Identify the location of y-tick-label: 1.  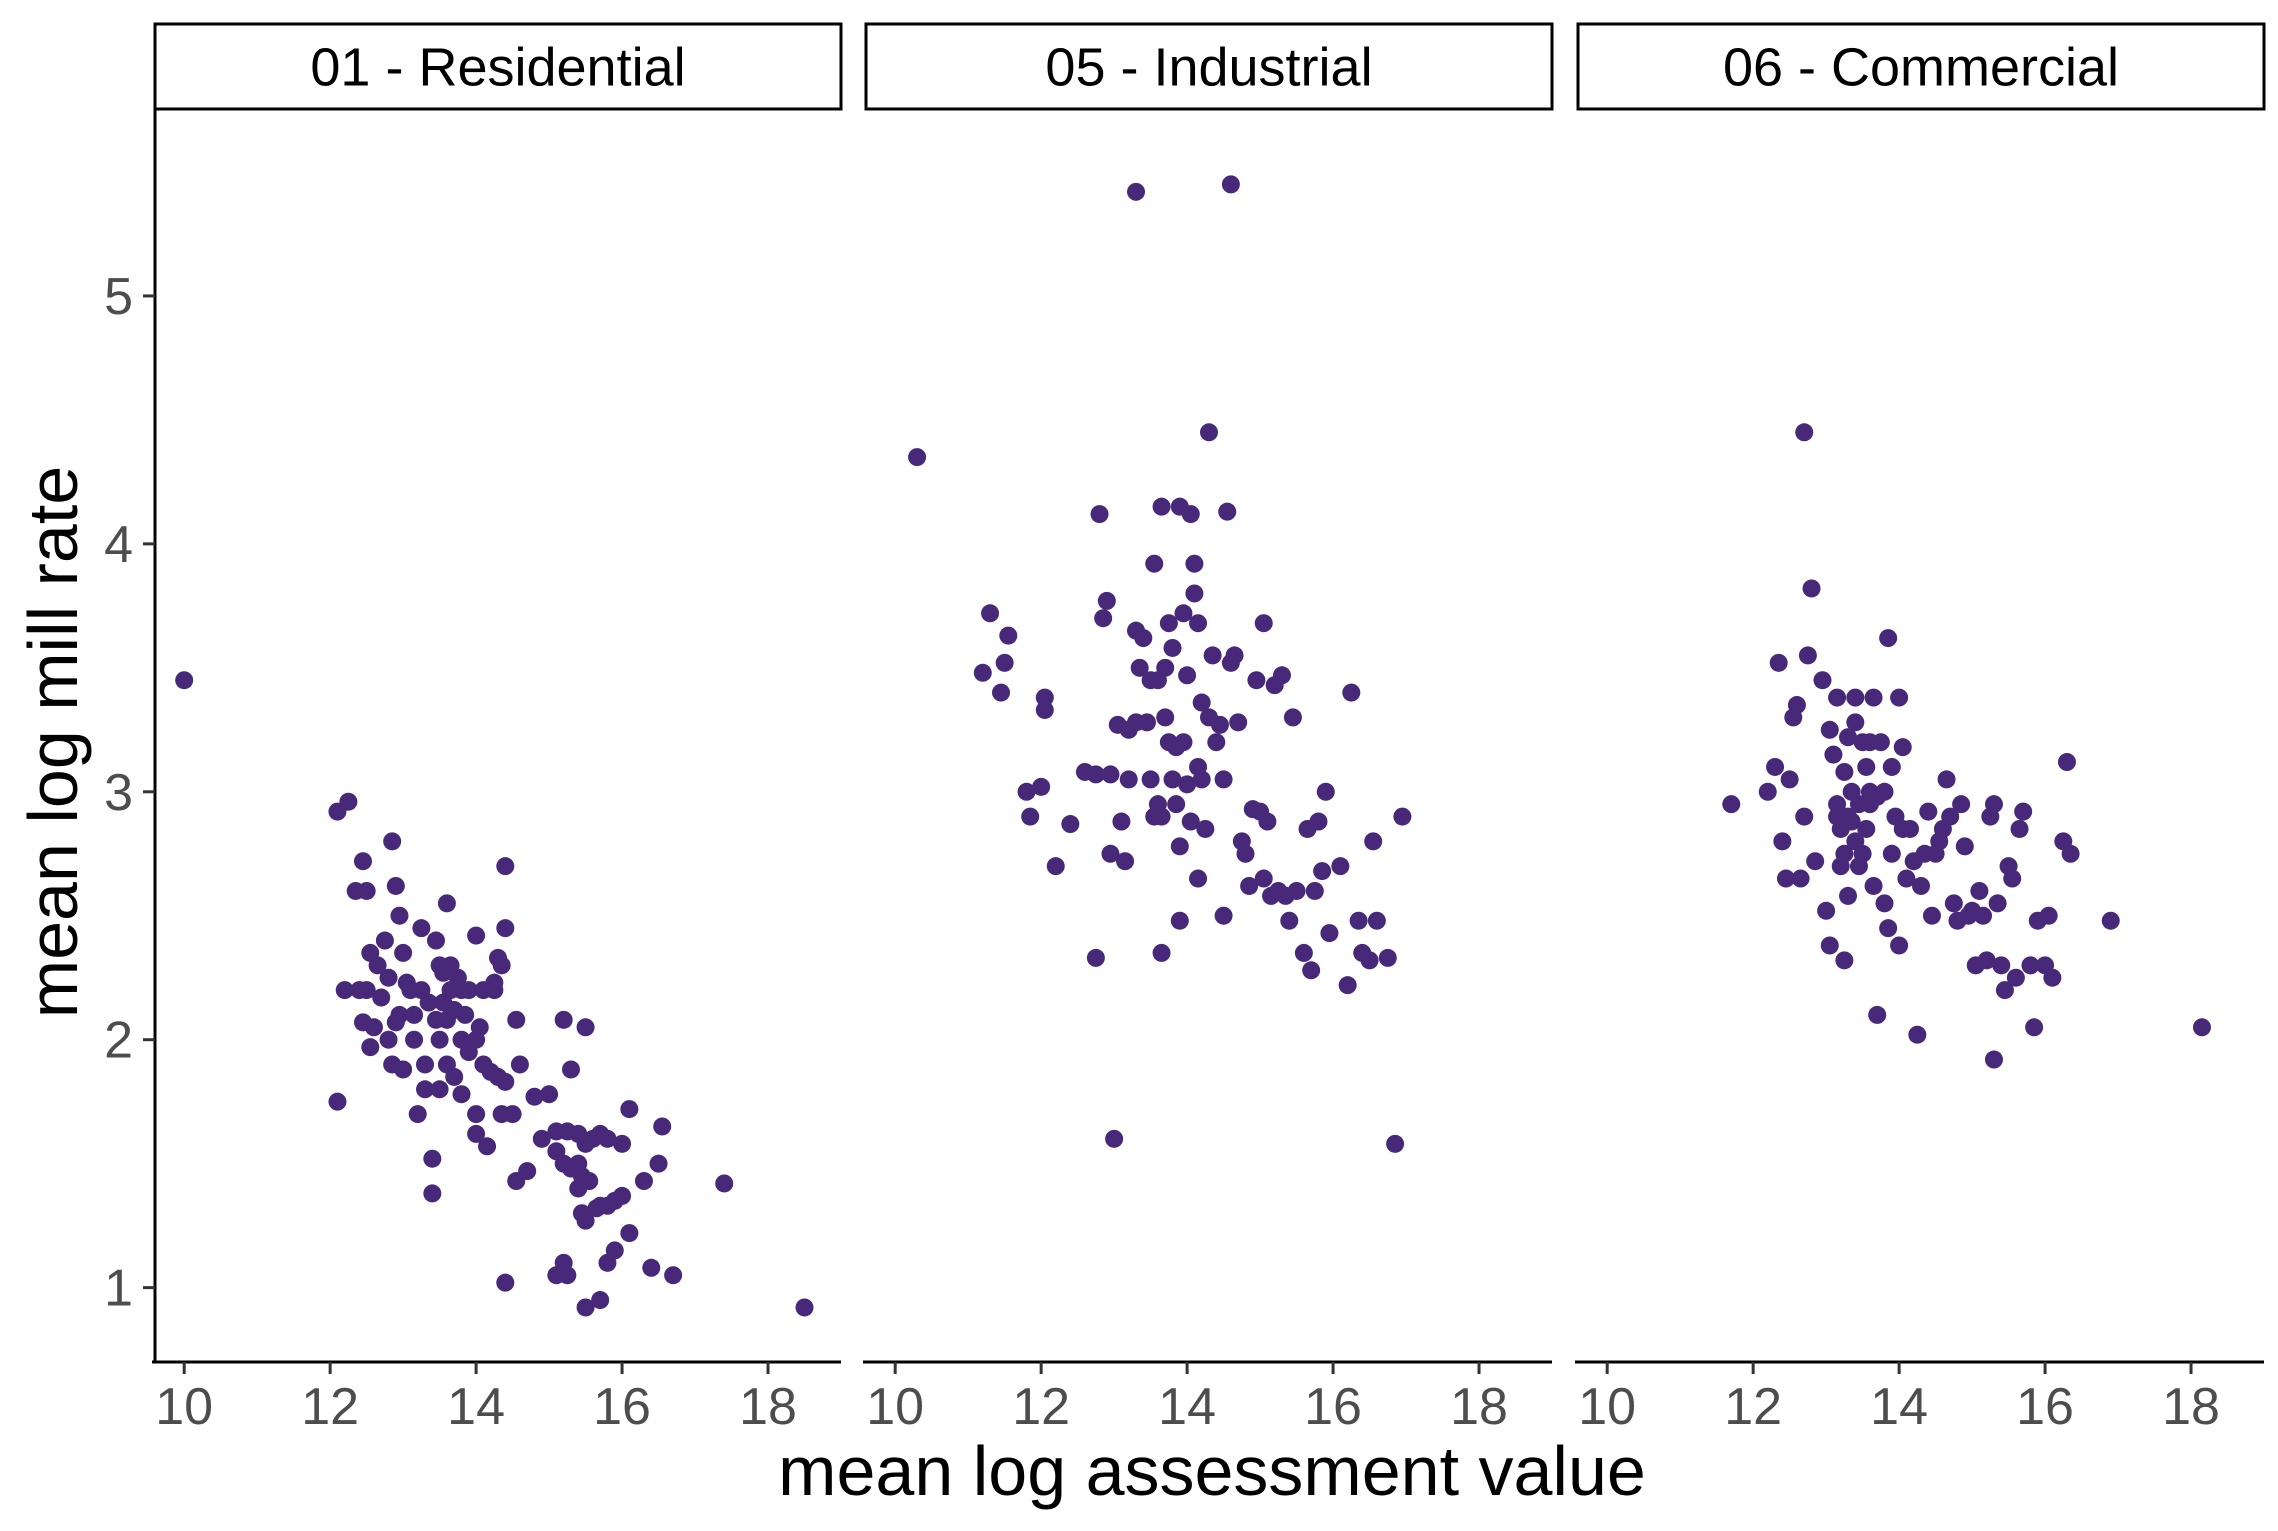
(118, 1289).